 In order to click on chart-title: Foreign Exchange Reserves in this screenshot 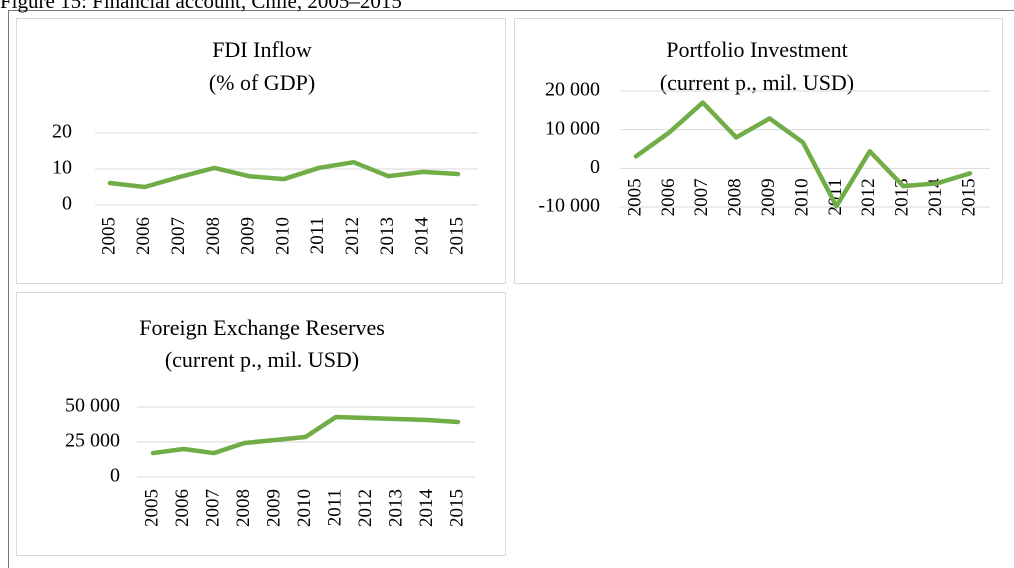, I will do `click(262, 327)`.